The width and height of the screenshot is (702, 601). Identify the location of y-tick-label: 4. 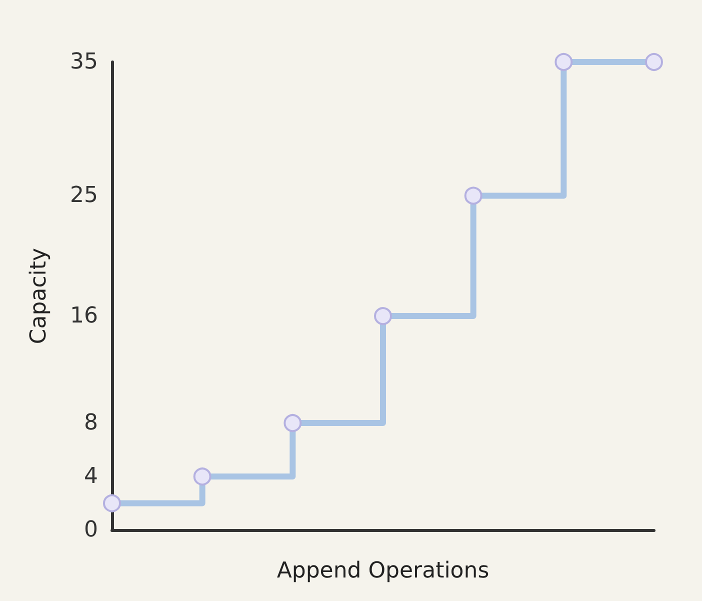
(91, 477).